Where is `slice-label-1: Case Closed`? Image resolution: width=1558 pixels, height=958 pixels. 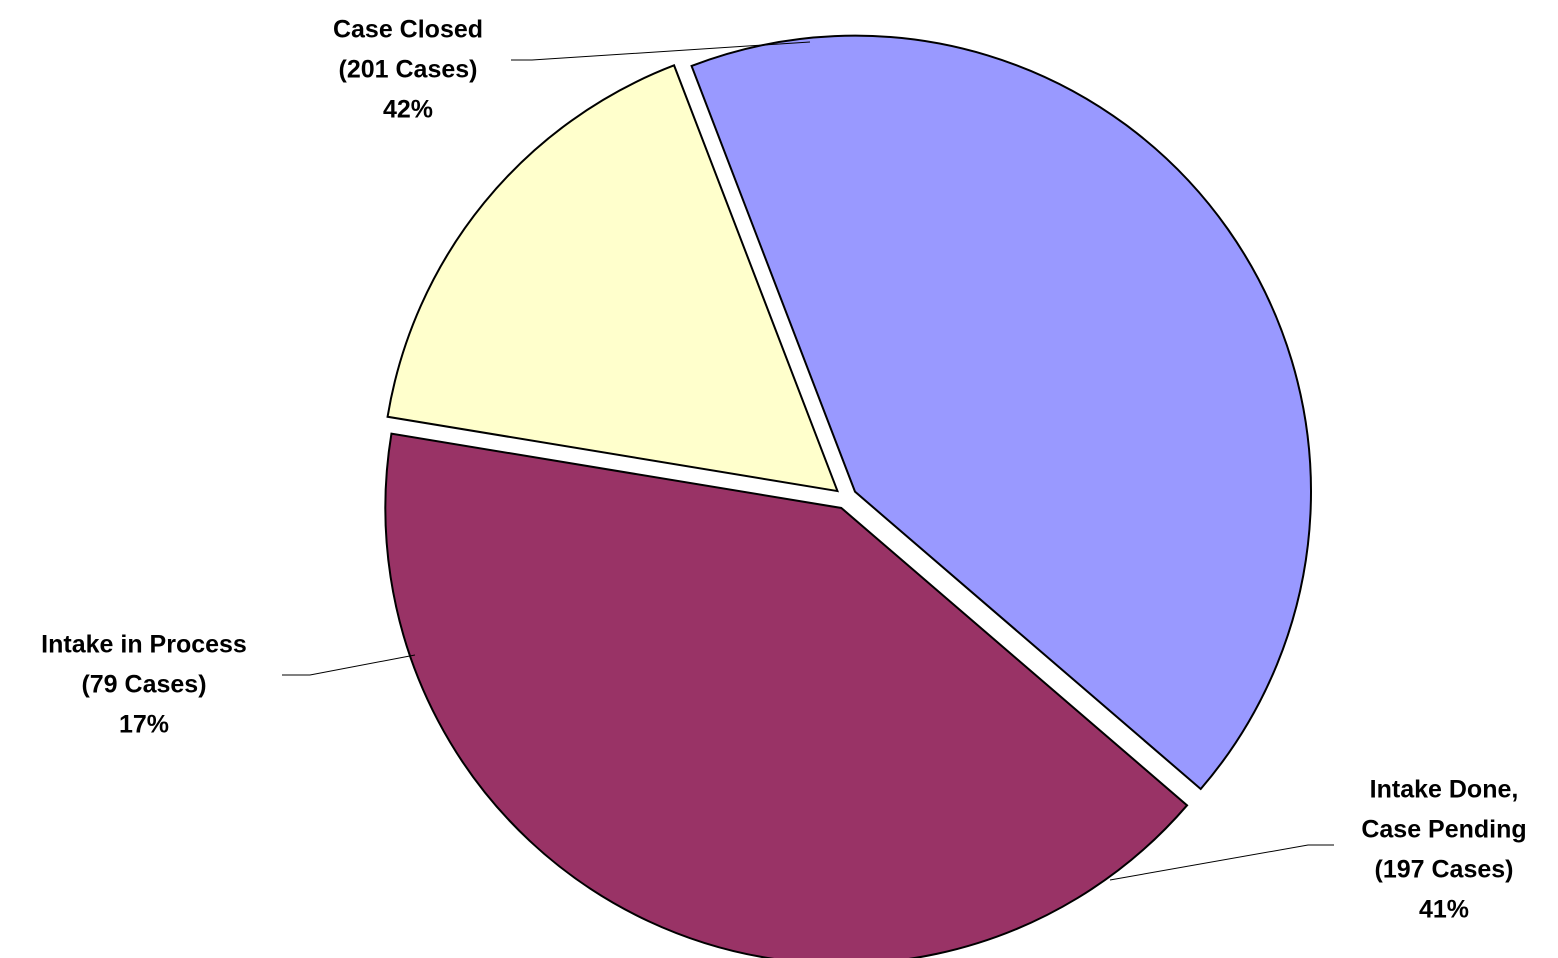
slice-label-1: Case Closed is located at coordinates (408, 30).